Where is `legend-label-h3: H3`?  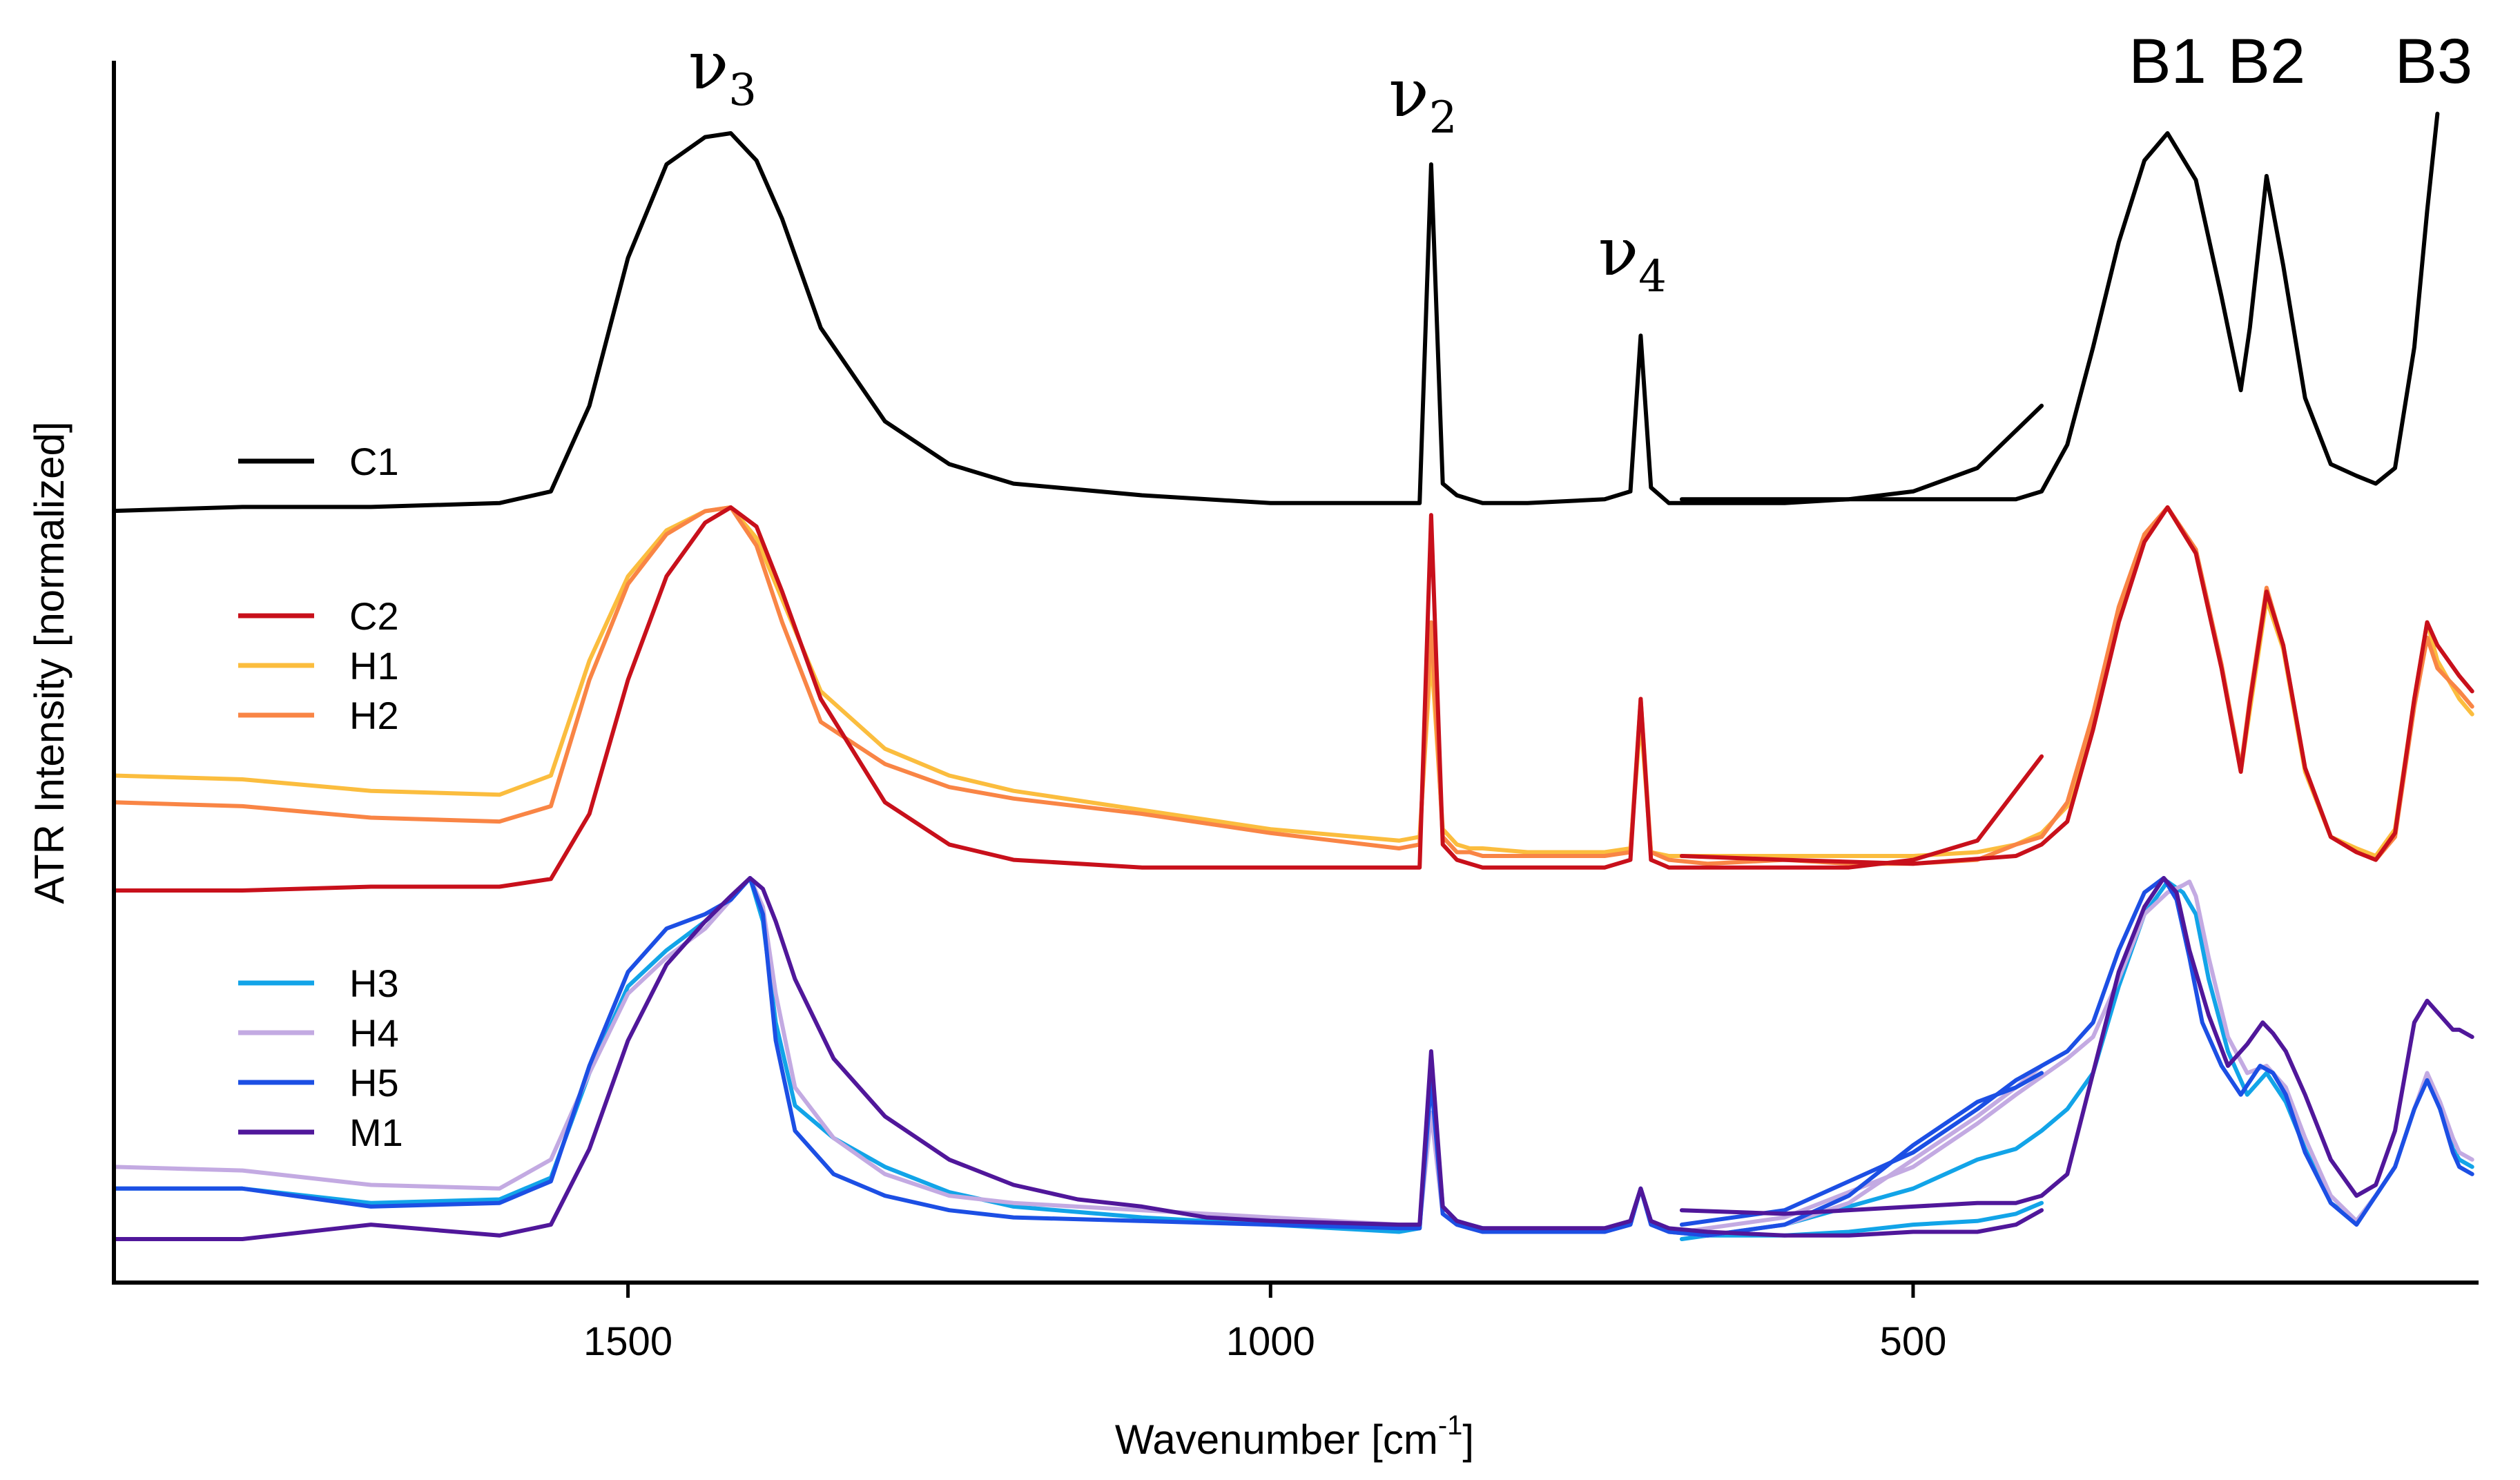
legend-label-h3: H3 is located at coordinates (374, 984).